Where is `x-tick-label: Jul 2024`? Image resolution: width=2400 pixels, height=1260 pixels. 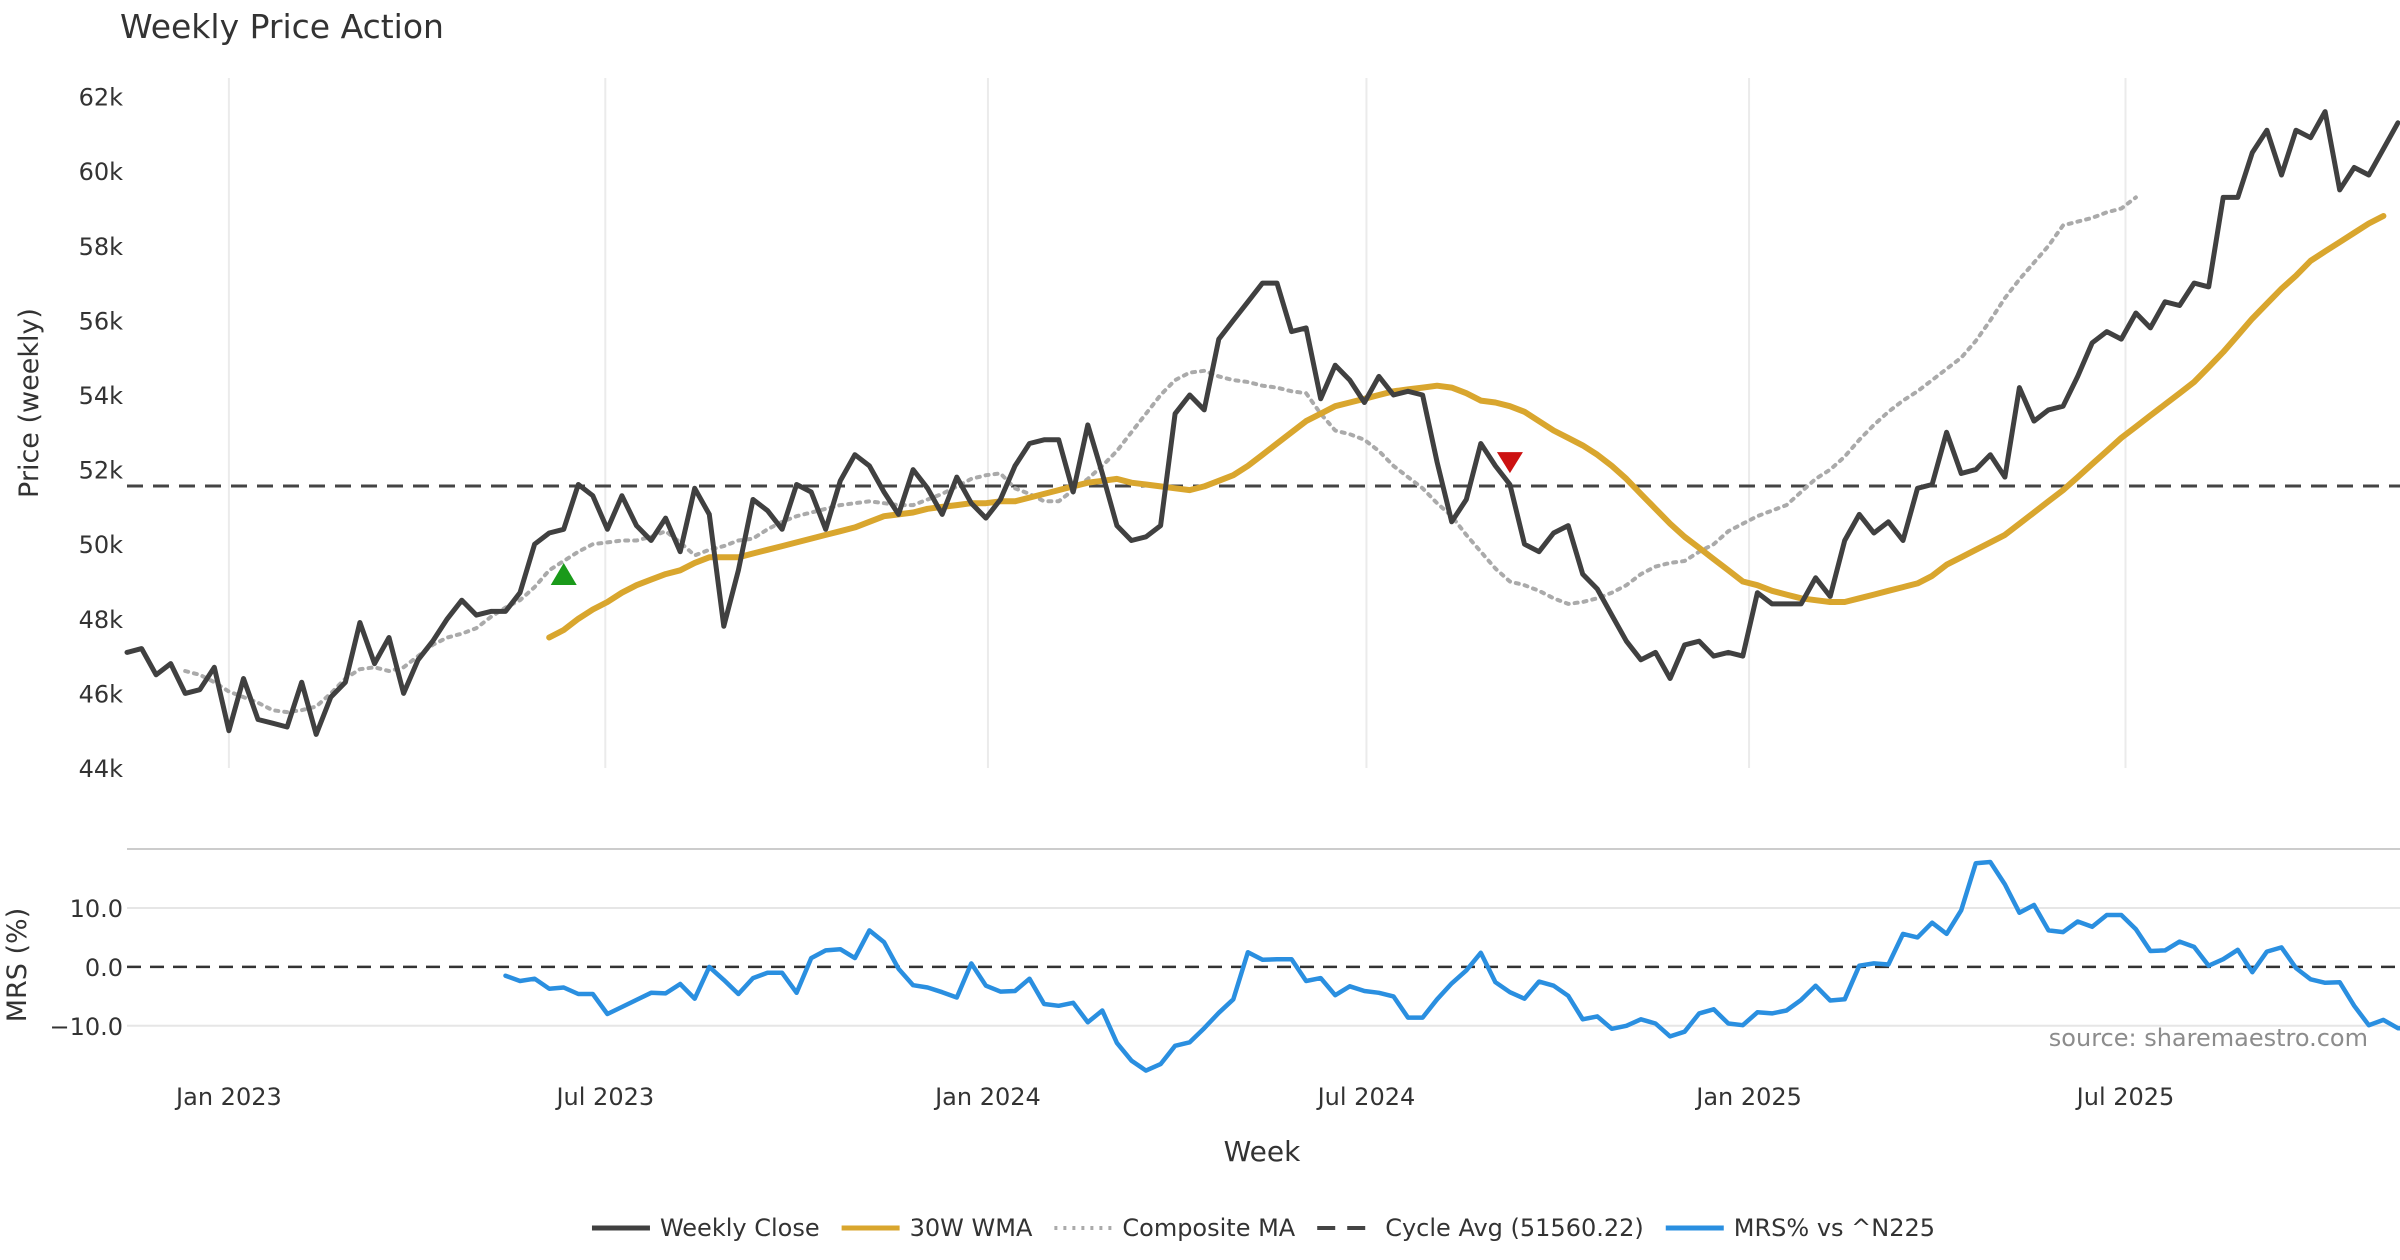 x-tick-label: Jul 2024 is located at coordinates (1366, 1097).